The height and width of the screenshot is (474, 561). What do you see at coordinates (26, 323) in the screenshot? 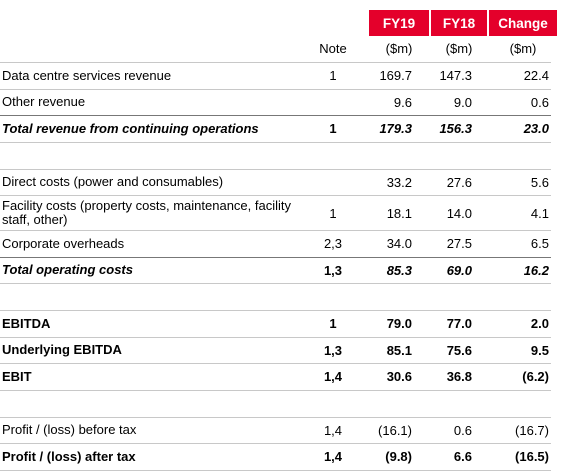
I see `row-label: EBITDA` at bounding box center [26, 323].